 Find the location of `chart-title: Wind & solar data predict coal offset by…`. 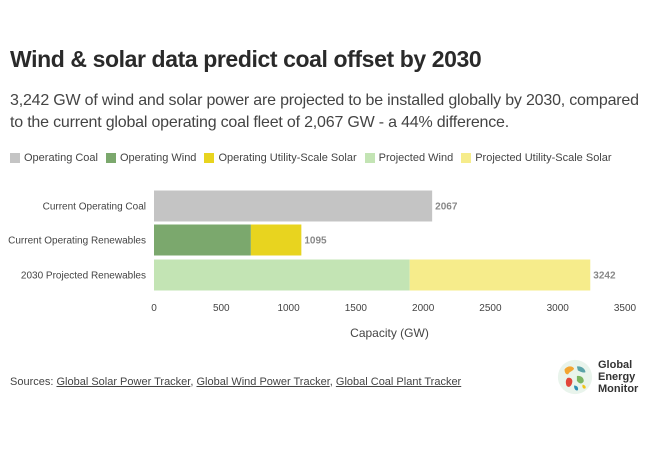

chart-title: Wind & solar data predict coal offset by… is located at coordinates (246, 59).